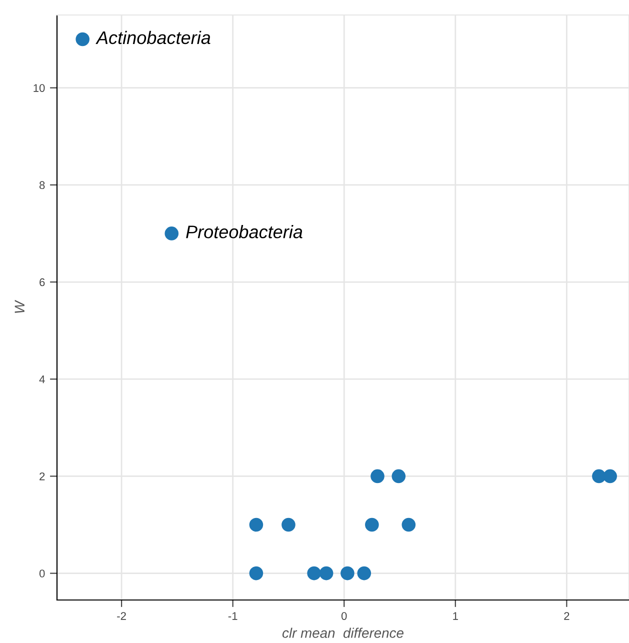  Describe the element at coordinates (42, 282) in the screenshot. I see `y-tick-label: 6` at that location.